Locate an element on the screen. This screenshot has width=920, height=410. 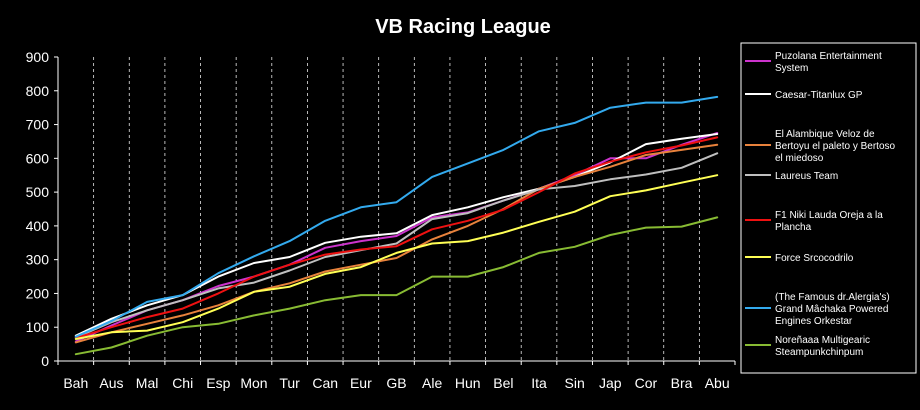
x-tick-label: Mal is located at coordinates (147, 383).